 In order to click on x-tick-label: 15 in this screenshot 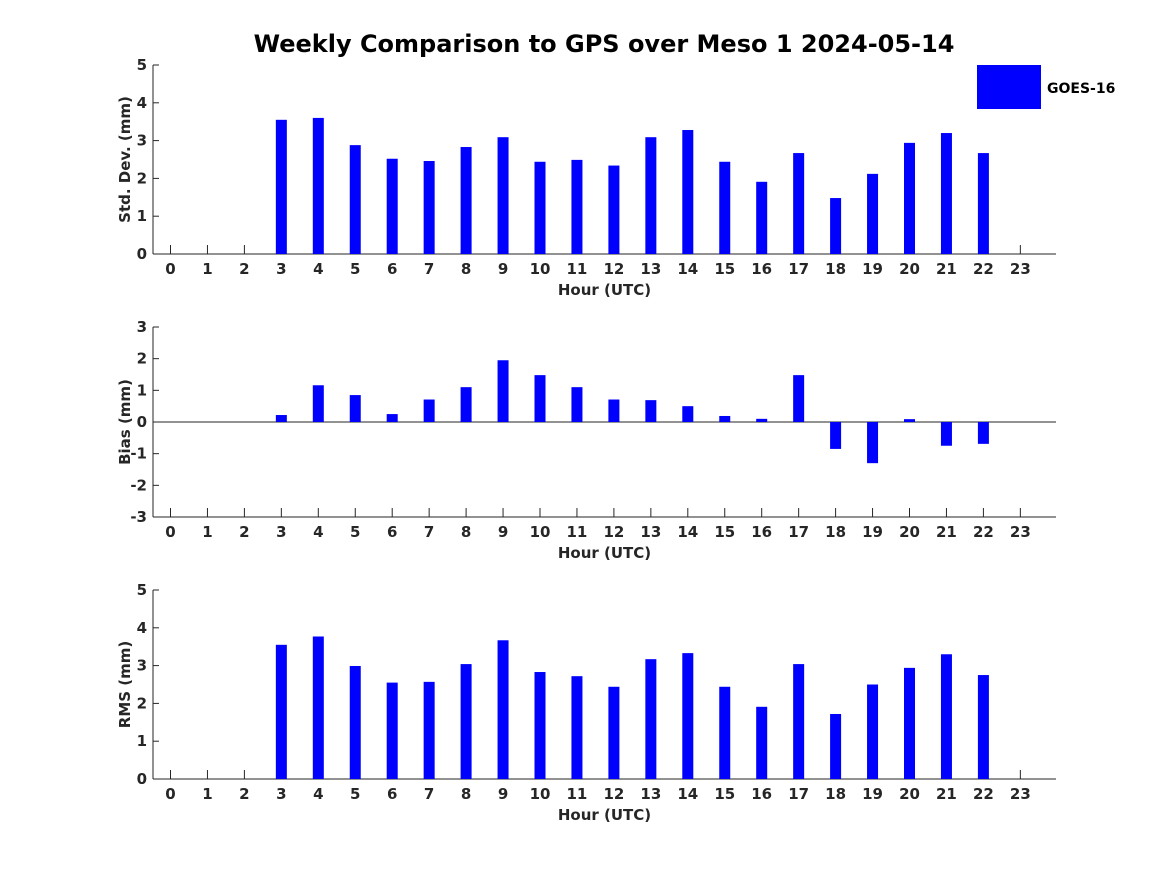, I will do `click(724, 794)`.